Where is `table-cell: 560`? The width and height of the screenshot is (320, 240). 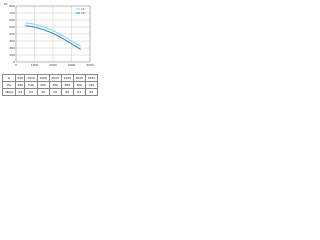
table-cell: 560 is located at coordinates (20, 85).